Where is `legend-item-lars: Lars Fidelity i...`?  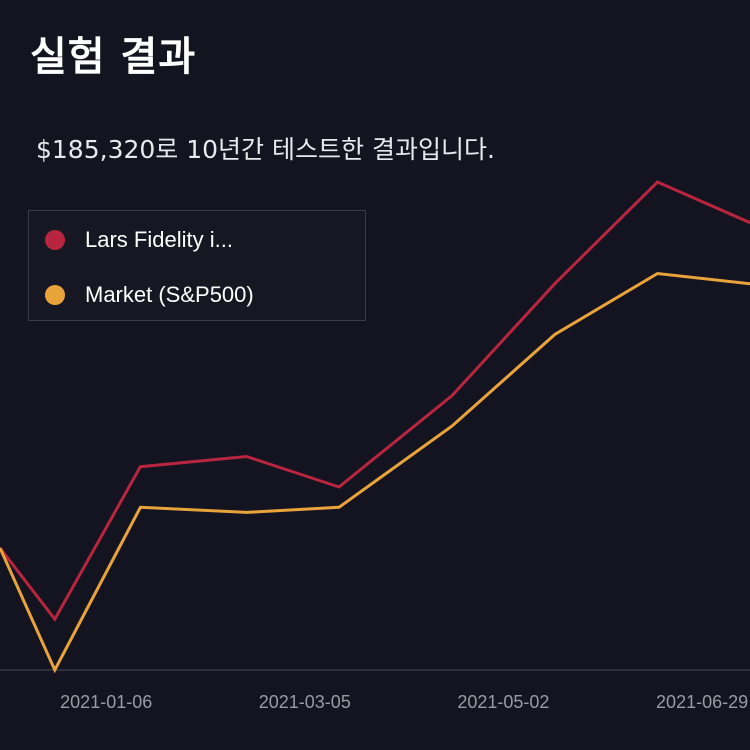
legend-item-lars: Lars Fidelity i... is located at coordinates (139, 240).